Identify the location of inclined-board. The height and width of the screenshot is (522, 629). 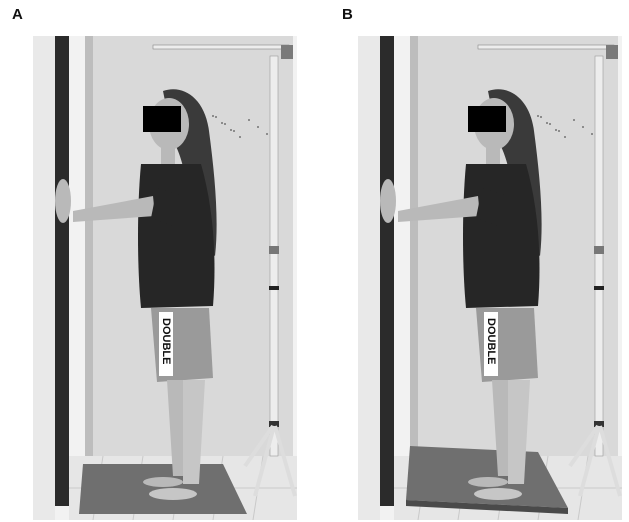
(487, 477).